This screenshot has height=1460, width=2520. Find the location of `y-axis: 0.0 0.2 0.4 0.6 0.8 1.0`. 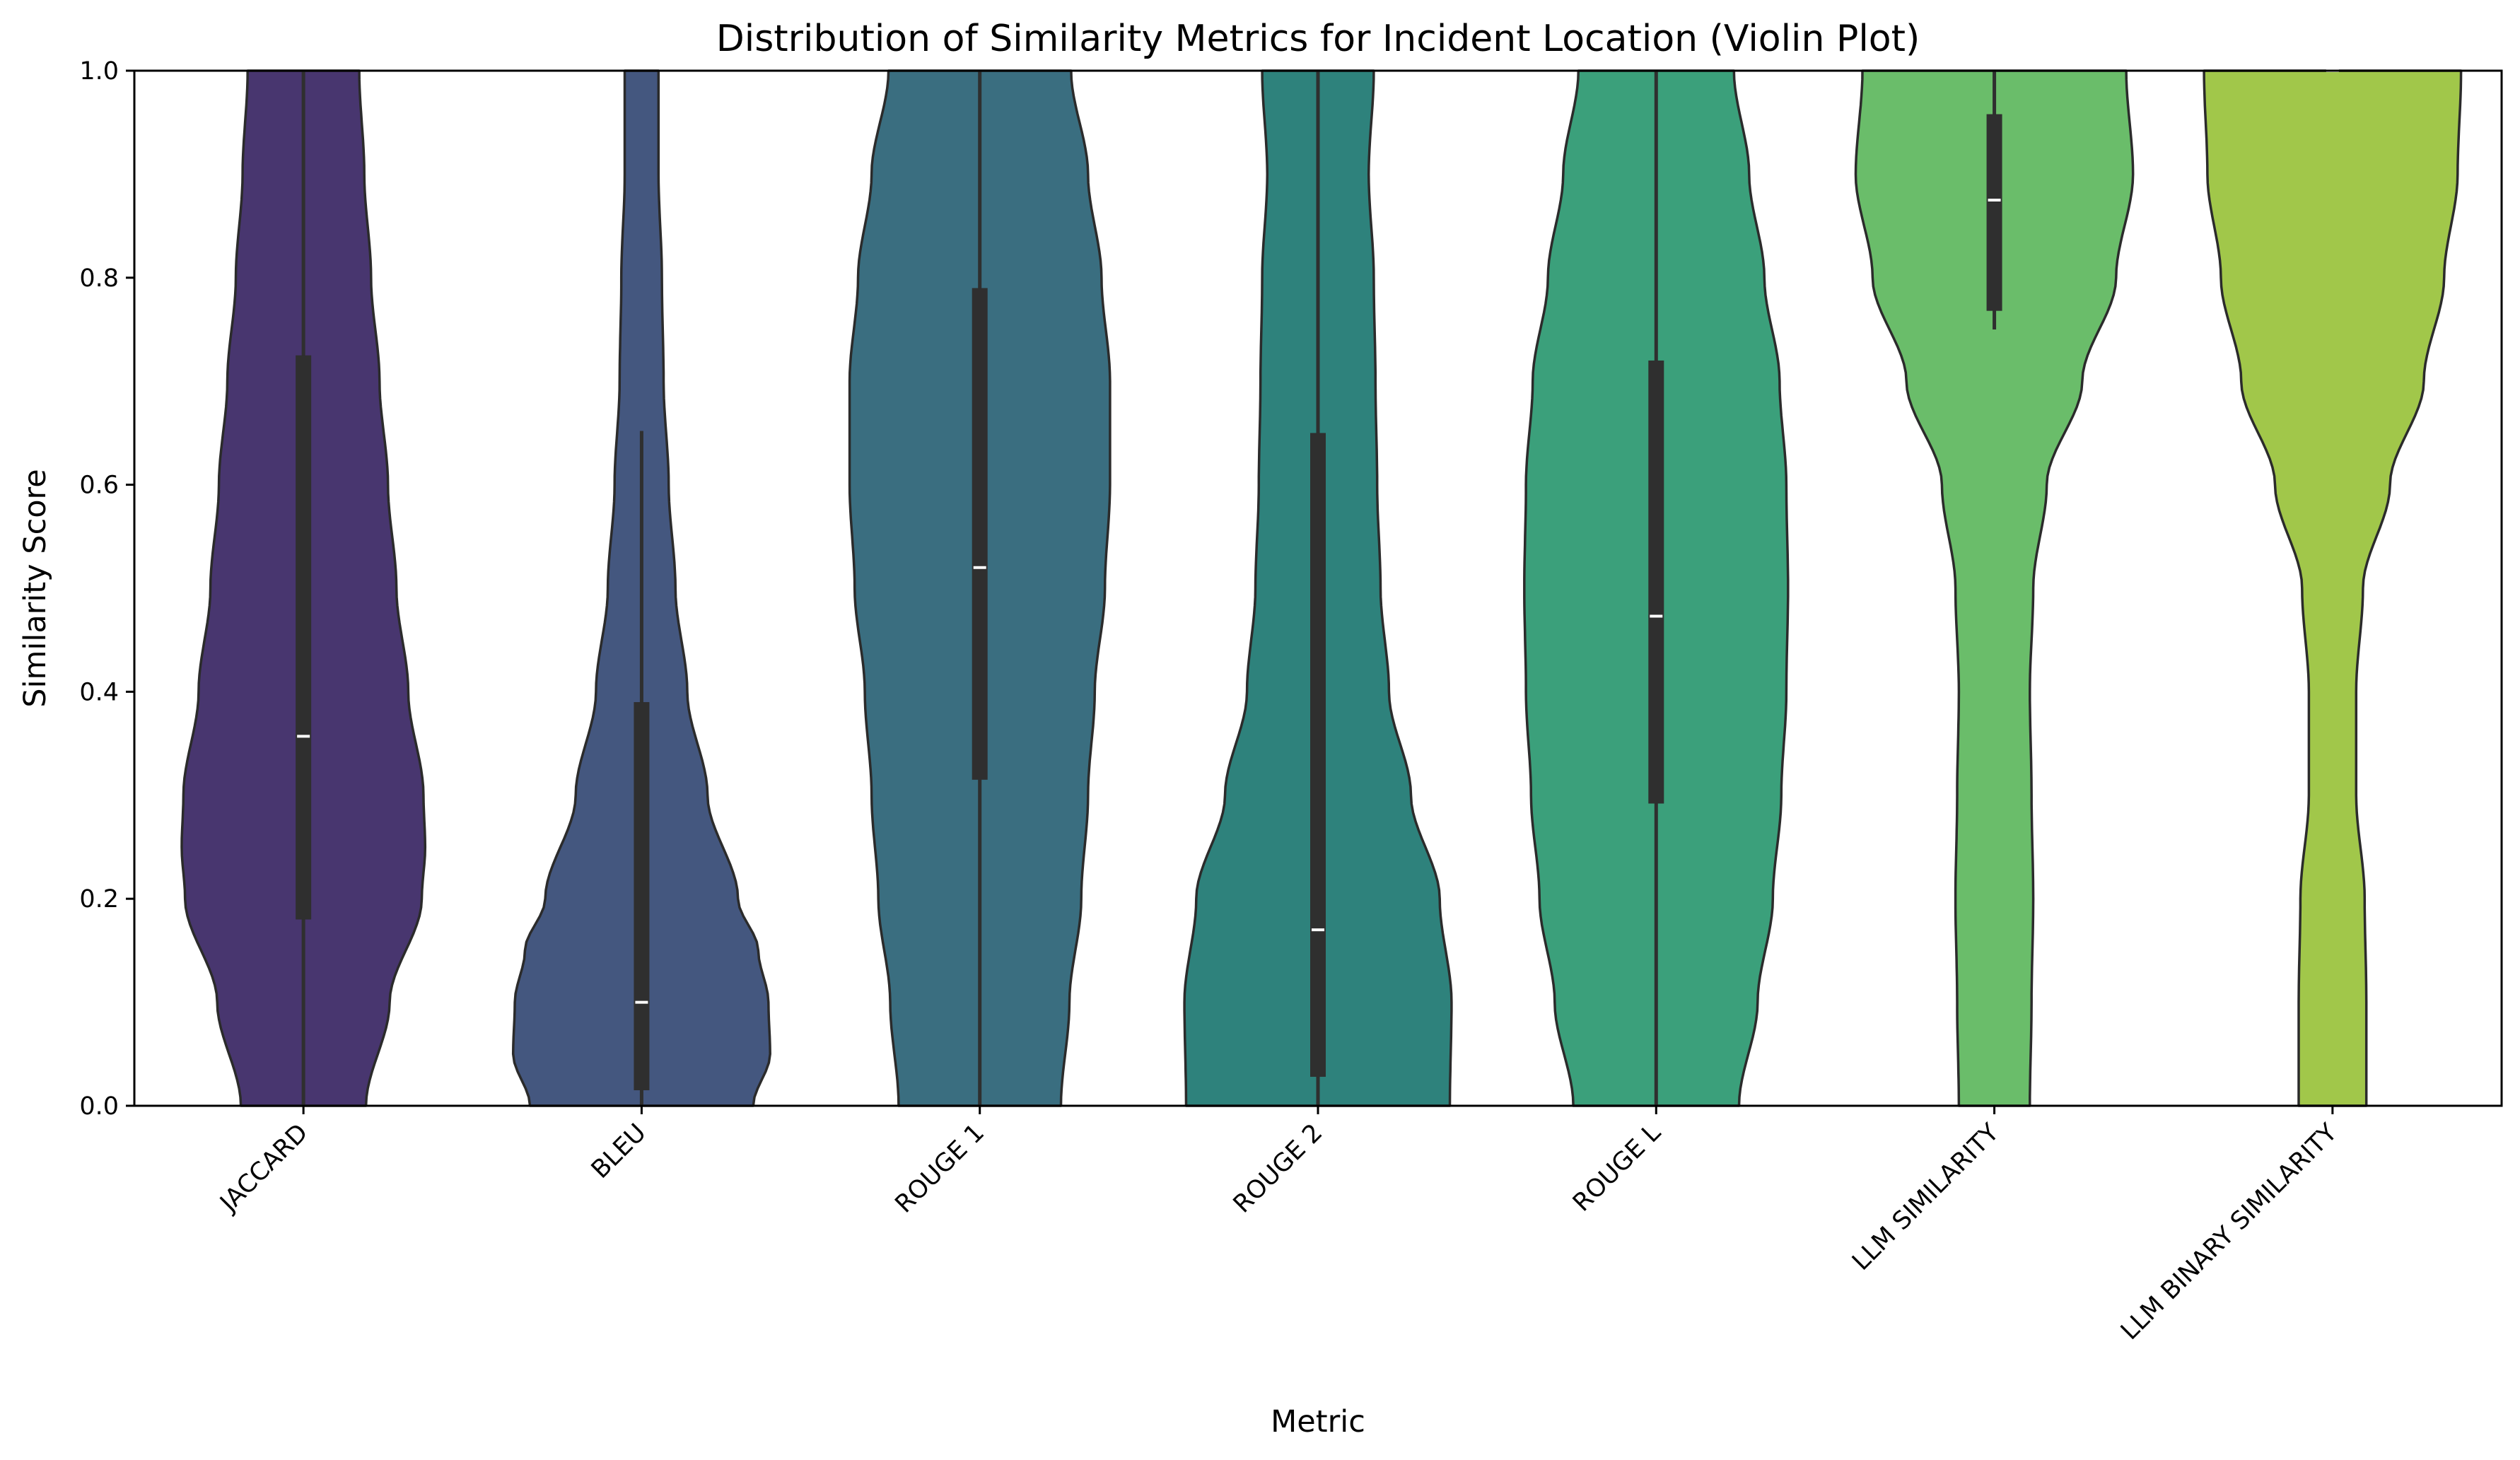

y-axis: 0.0 0.2 0.4 0.6 0.8 1.0 is located at coordinates (106, 589).